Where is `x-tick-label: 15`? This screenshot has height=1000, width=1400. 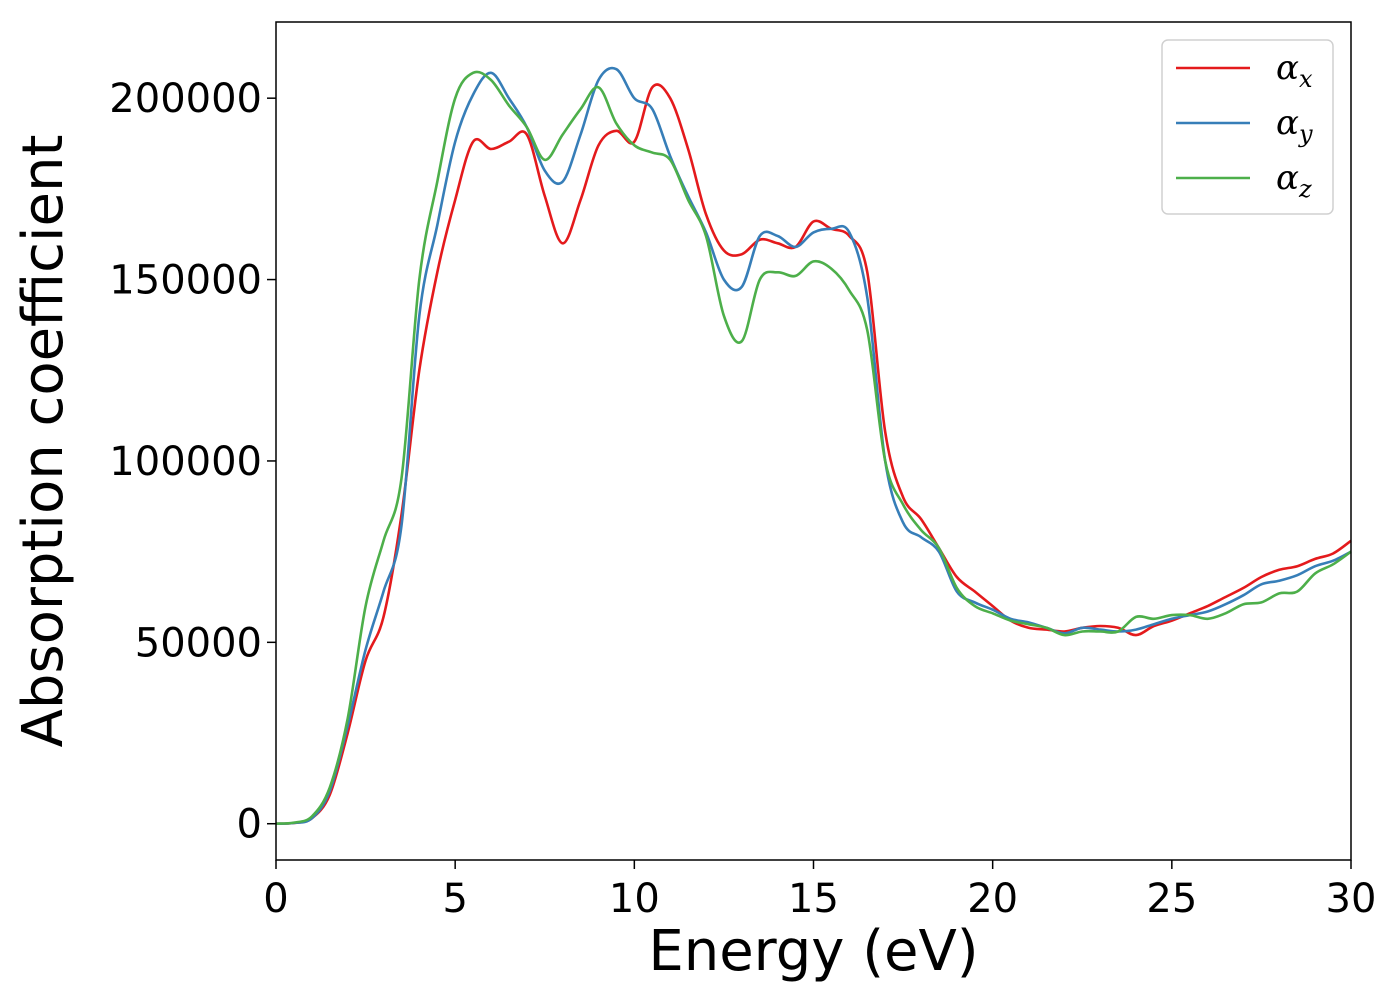 x-tick-label: 15 is located at coordinates (813, 899).